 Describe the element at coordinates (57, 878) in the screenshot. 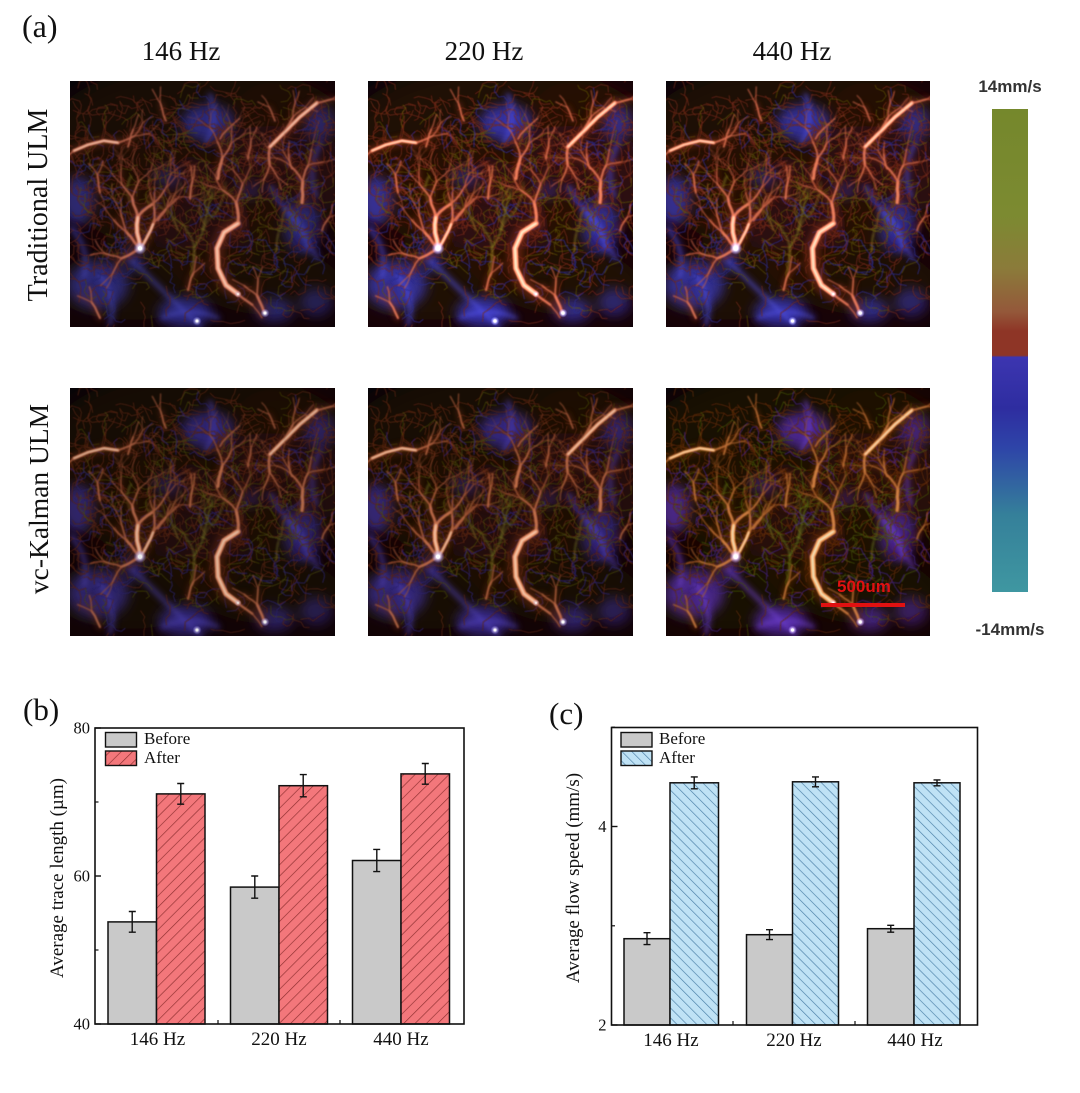

I see `svg-text: Average trace length (µm)` at that location.